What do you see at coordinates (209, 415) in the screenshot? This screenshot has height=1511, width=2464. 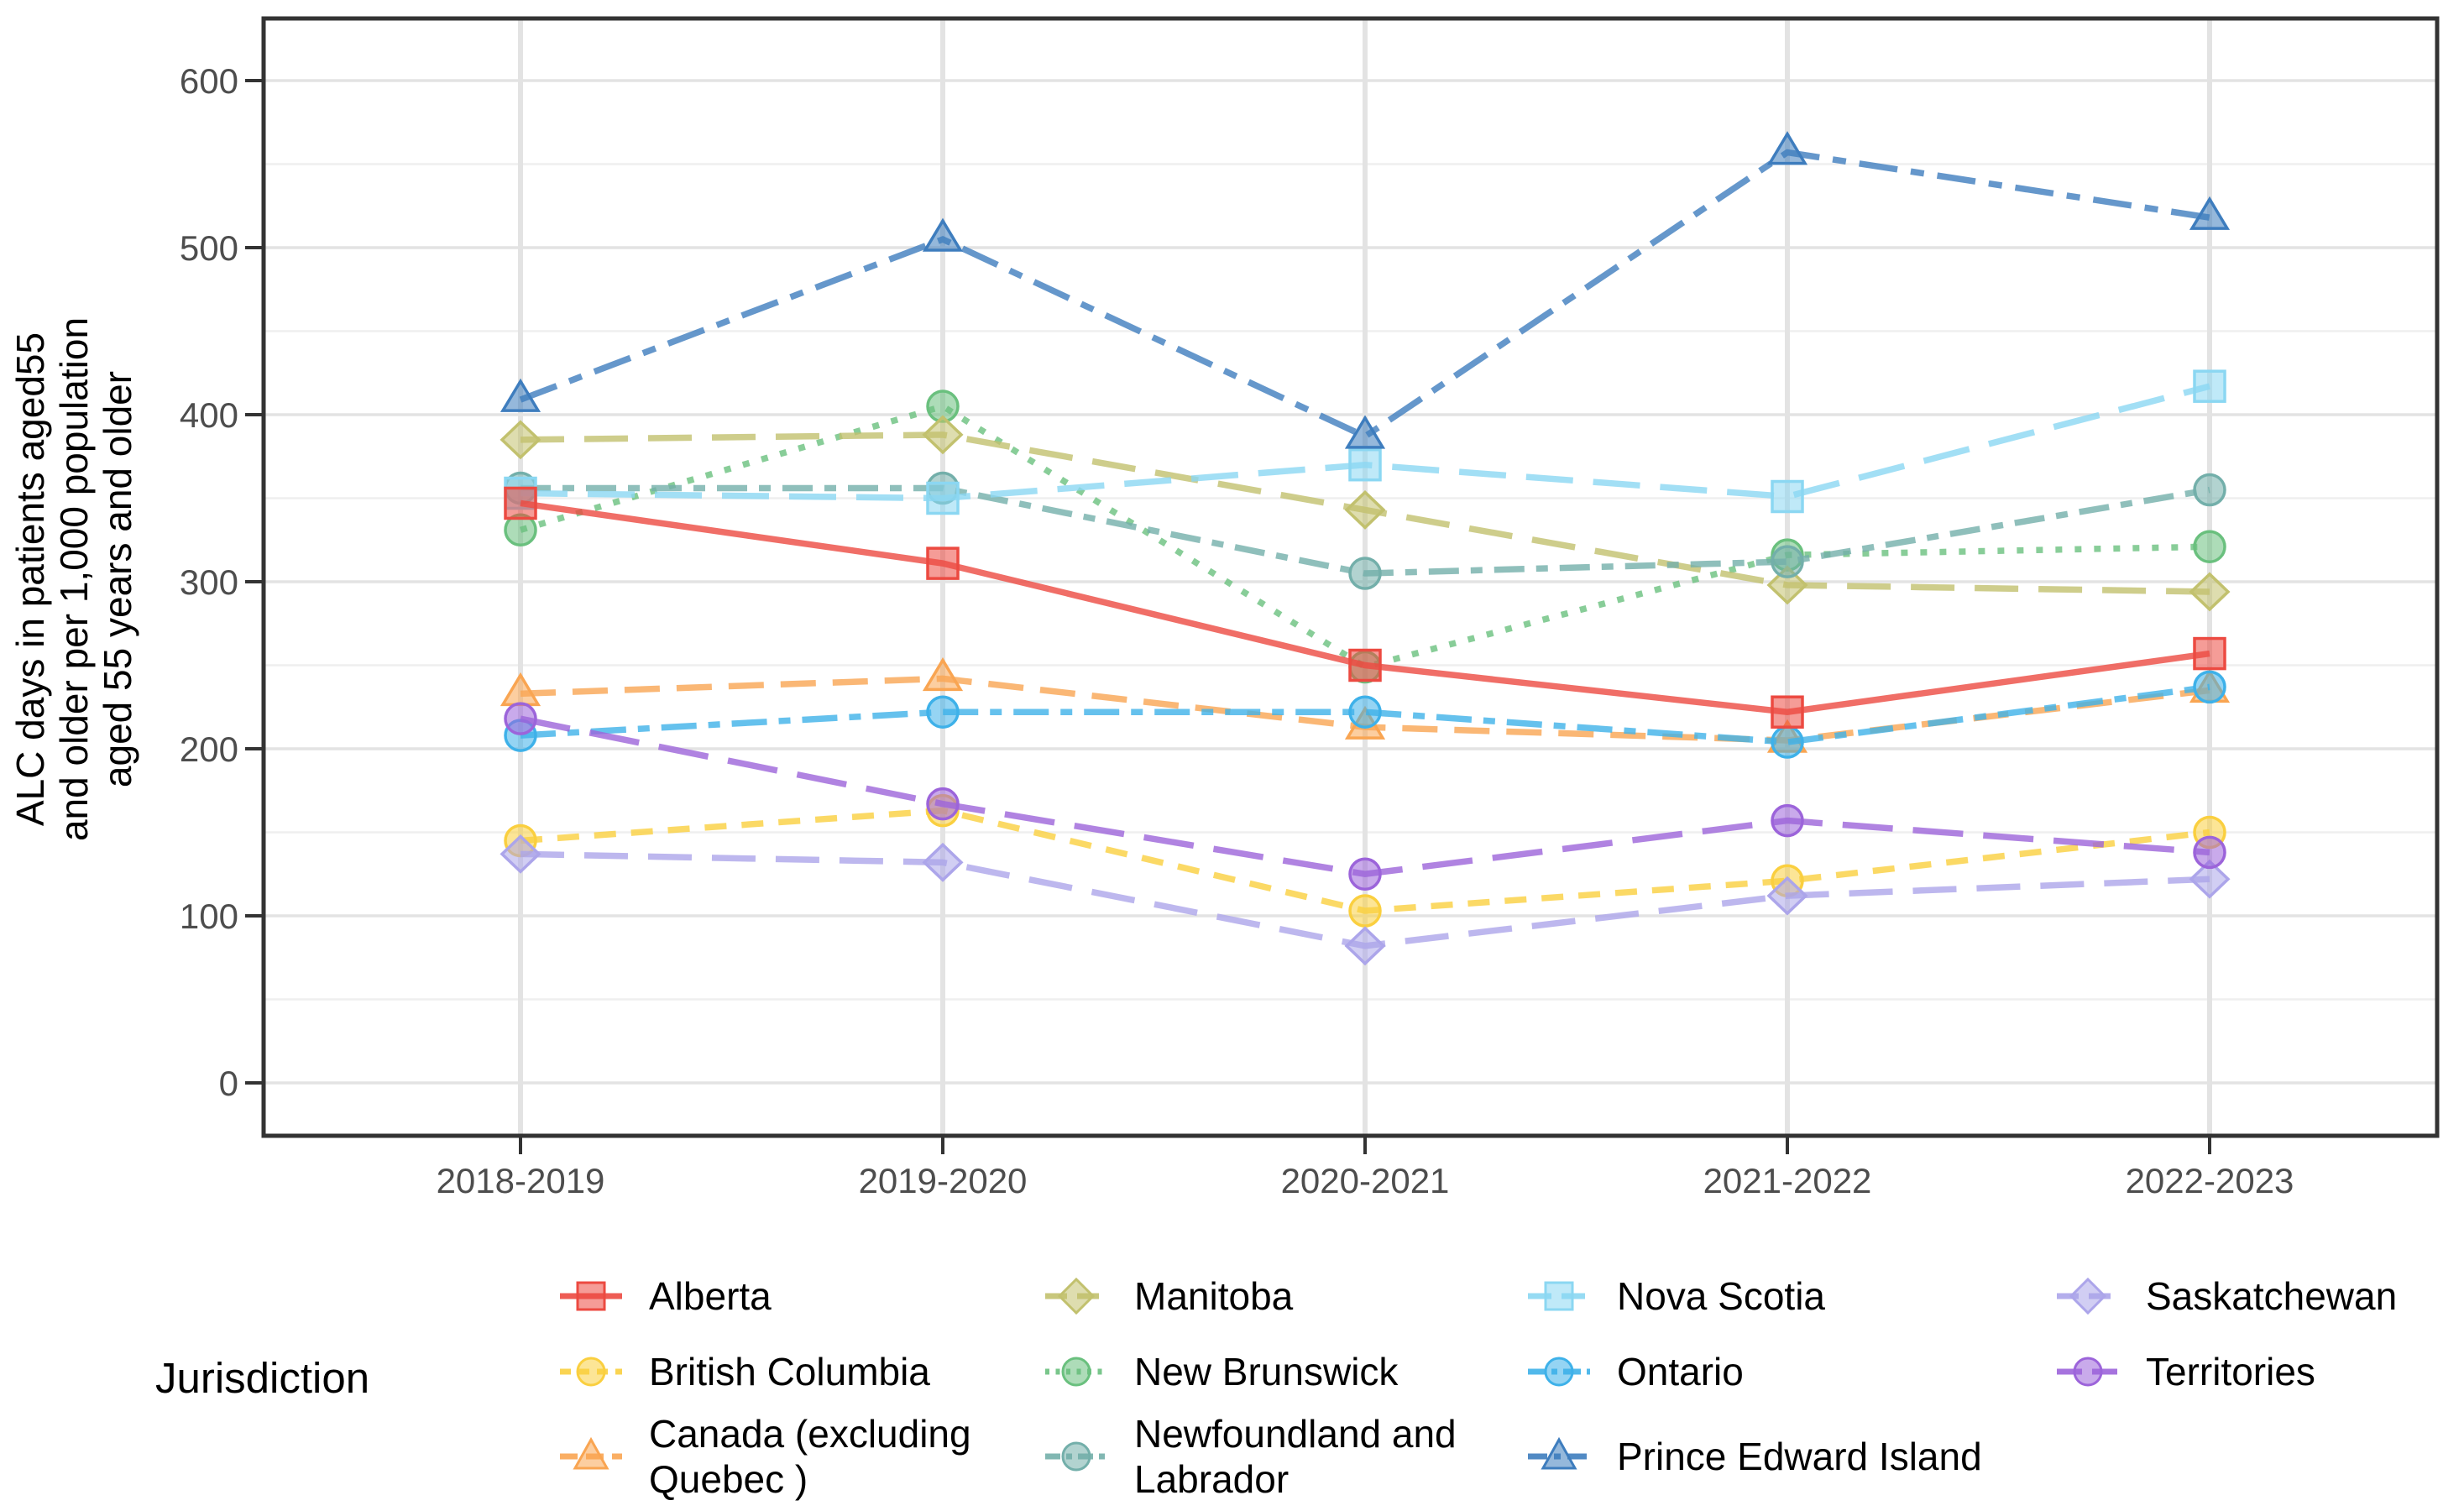 I see `y-tick-label: 400` at bounding box center [209, 415].